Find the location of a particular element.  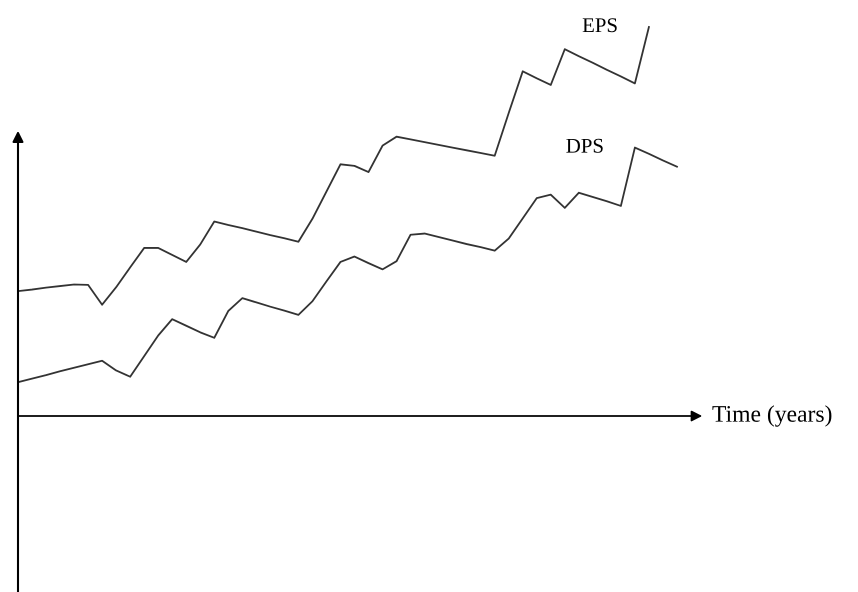

series-label: EPS is located at coordinates (599, 25).